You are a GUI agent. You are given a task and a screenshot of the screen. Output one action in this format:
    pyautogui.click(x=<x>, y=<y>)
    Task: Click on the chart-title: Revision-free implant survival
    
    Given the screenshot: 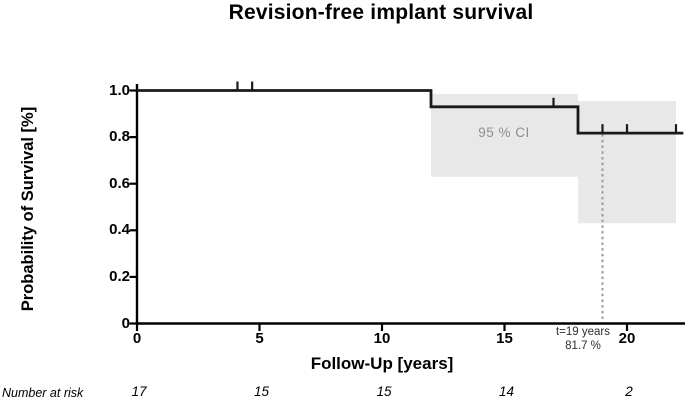 What is the action you would take?
    pyautogui.click(x=381, y=12)
    